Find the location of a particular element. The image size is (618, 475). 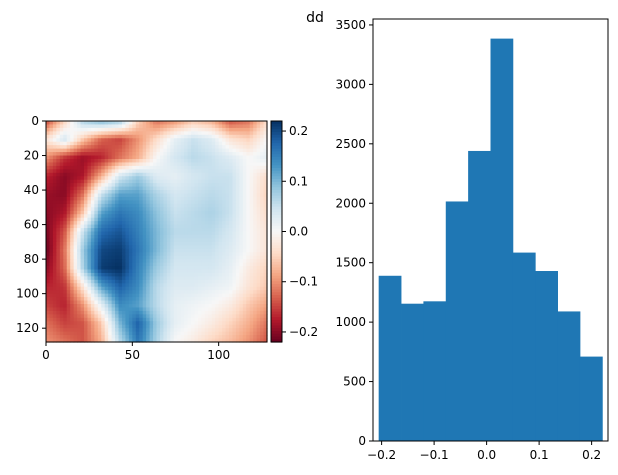

colorbar-segment is located at coordinates (276, 153).